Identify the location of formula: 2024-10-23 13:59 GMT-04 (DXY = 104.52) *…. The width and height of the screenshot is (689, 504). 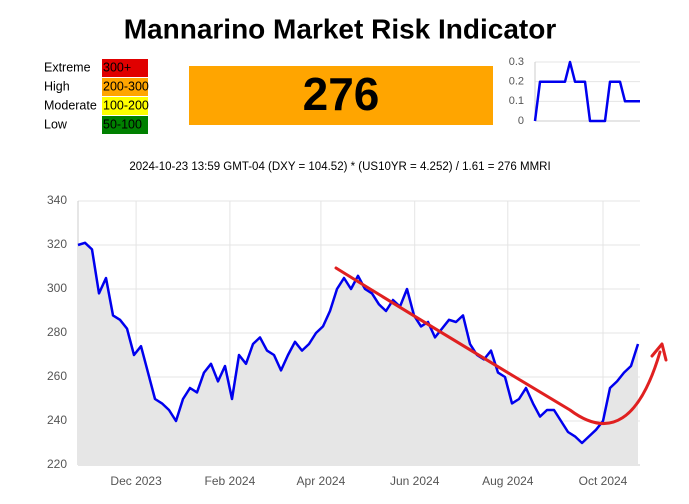
(339, 167).